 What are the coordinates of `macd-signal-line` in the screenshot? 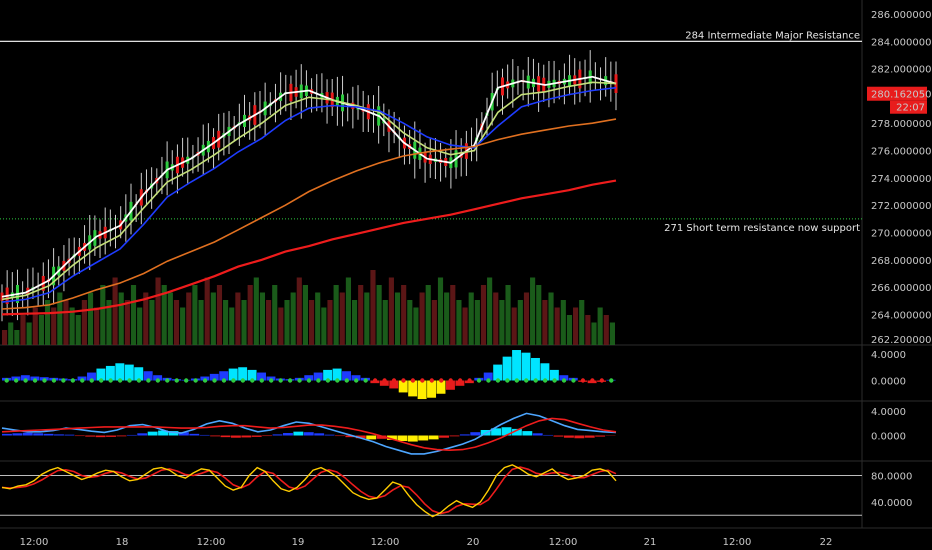 It's located at (309, 434).